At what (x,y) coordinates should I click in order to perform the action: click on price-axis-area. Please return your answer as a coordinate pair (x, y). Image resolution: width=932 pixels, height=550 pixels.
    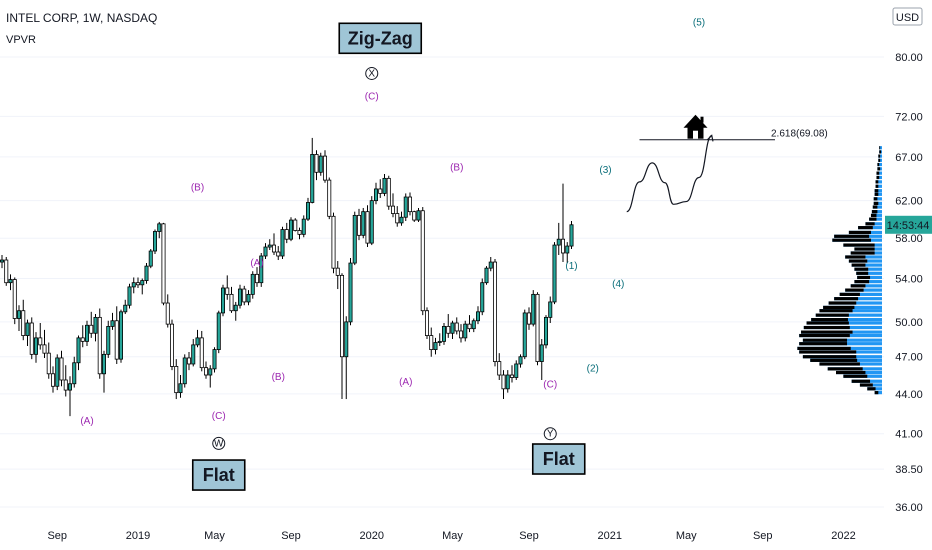
    Looking at the image, I should click on (908, 262).